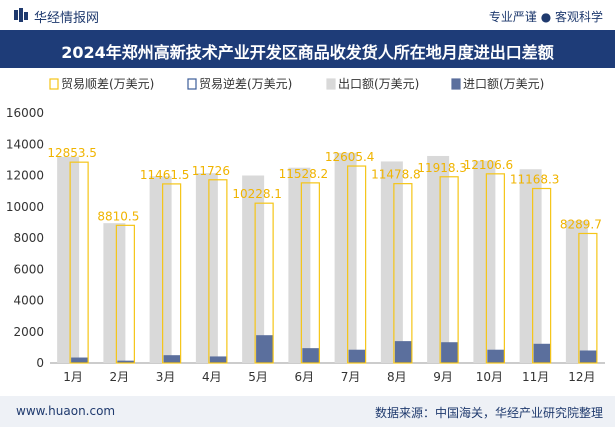 The height and width of the screenshot is (427, 615). Describe the element at coordinates (307, 411) in the screenshot. I see `footer: www.huaon.com 数据来源：中国海关，华经产业研究院整理` at that location.